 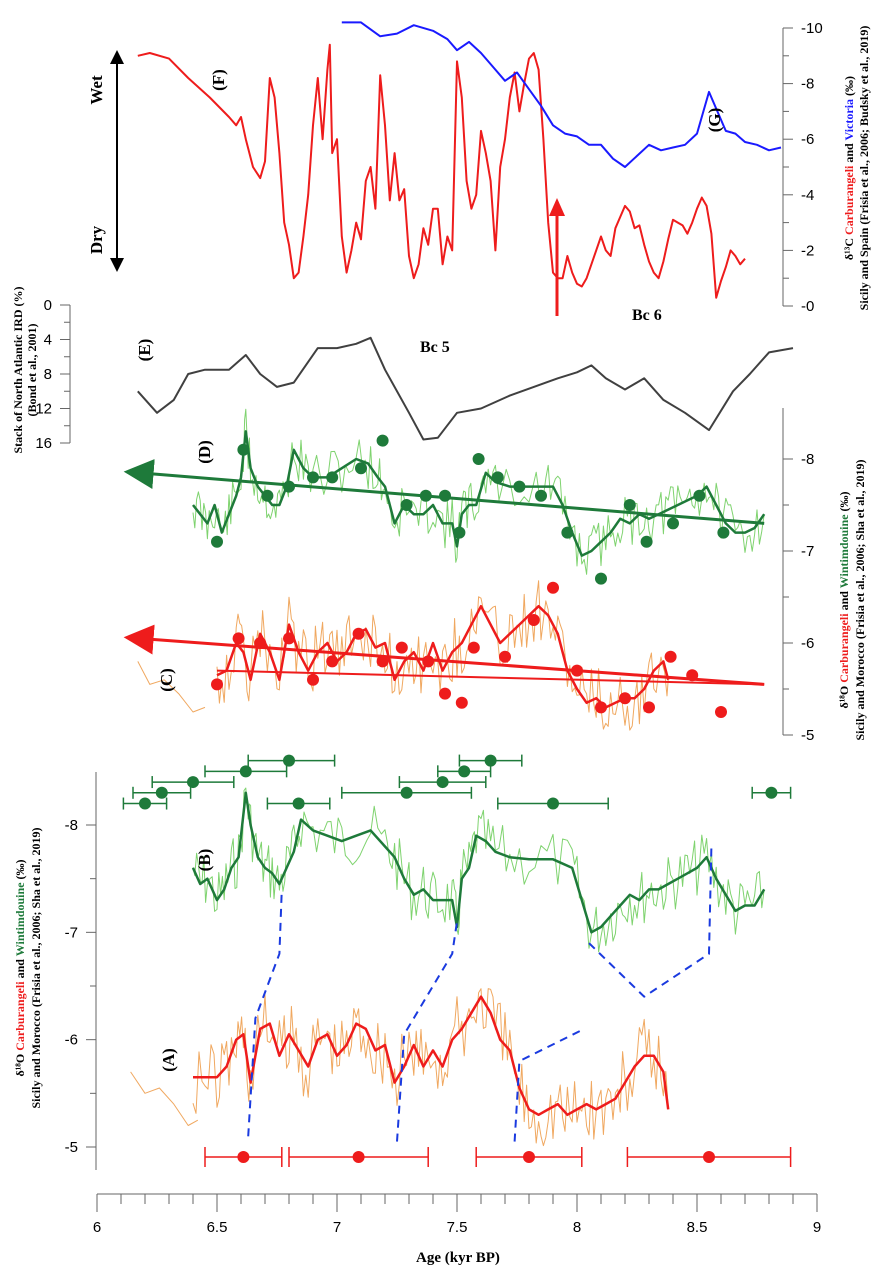 What do you see at coordinates (478, 862) in the screenshot?
I see `wintimdouine-smoothed-line-b` at bounding box center [478, 862].